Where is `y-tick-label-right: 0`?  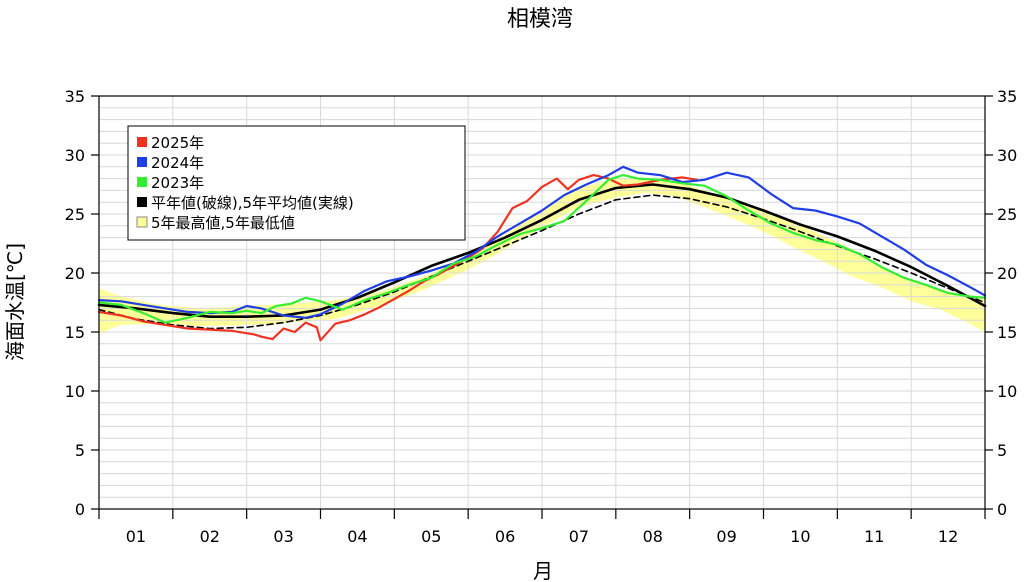 y-tick-label-right: 0 is located at coordinates (1002, 509).